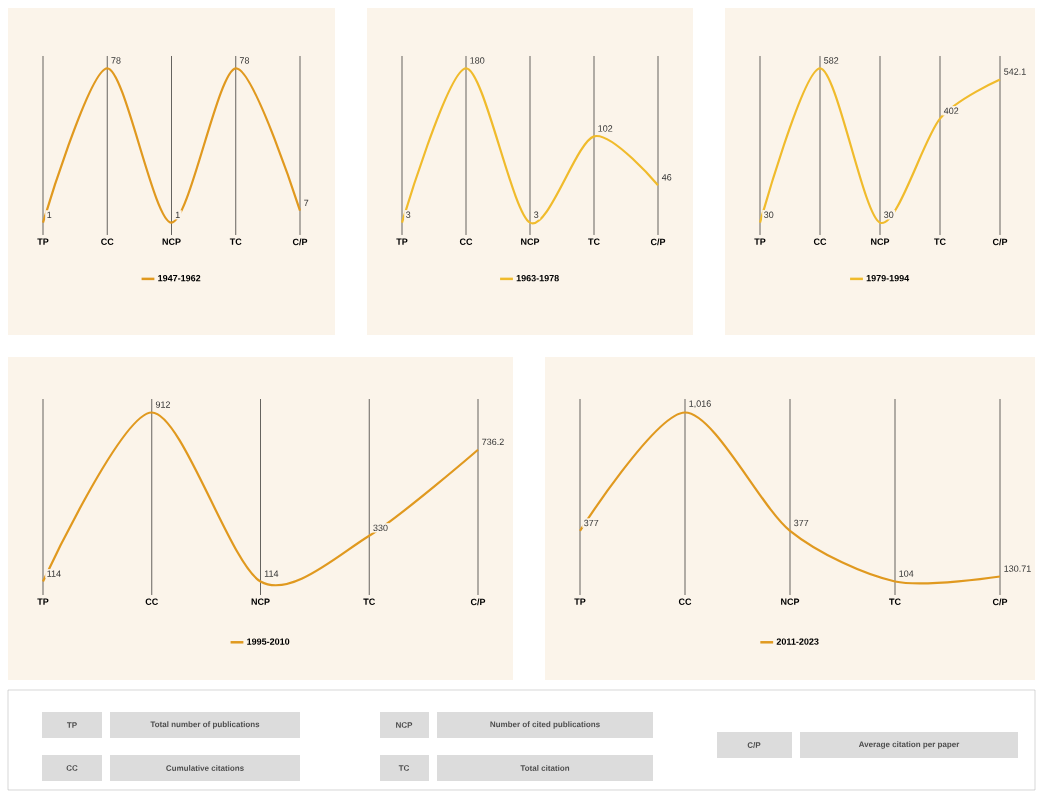  Describe the element at coordinates (1017, 568) in the screenshot. I see `data-label: 130.71` at that location.